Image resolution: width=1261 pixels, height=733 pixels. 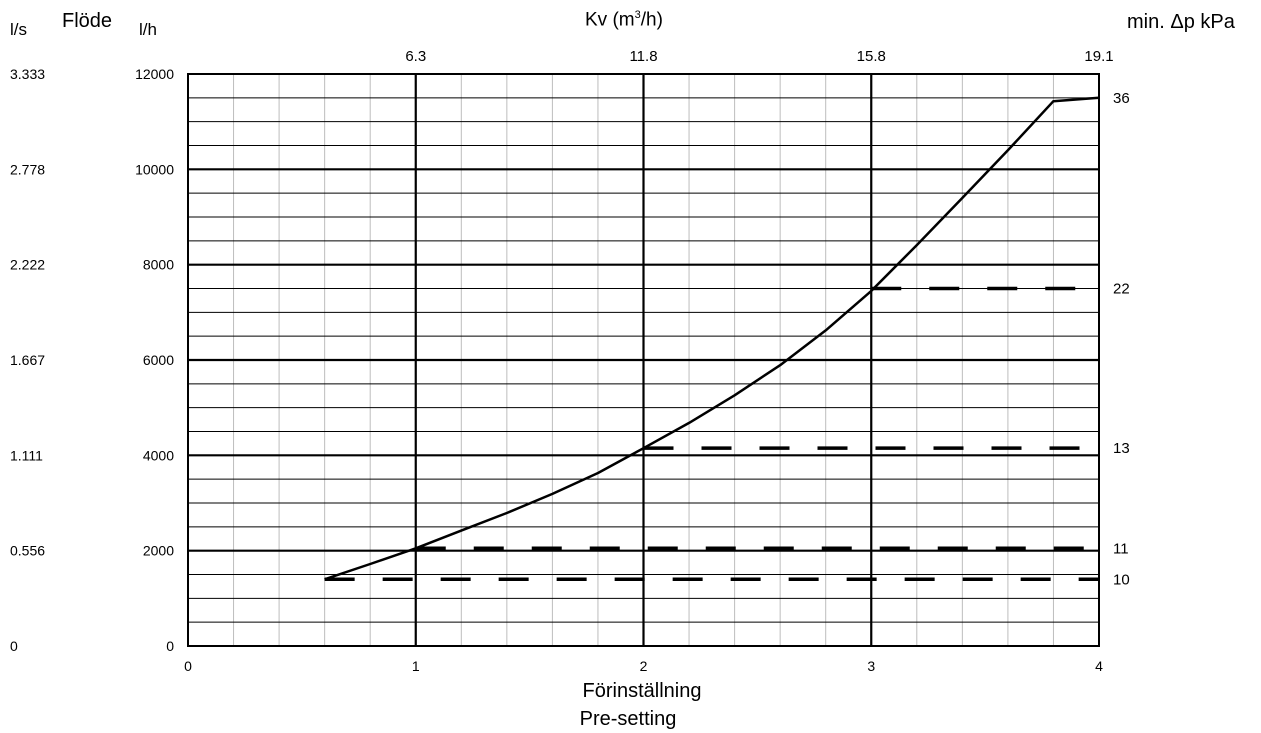 I want to click on min-dp-label: 22, so click(x=1121, y=289).